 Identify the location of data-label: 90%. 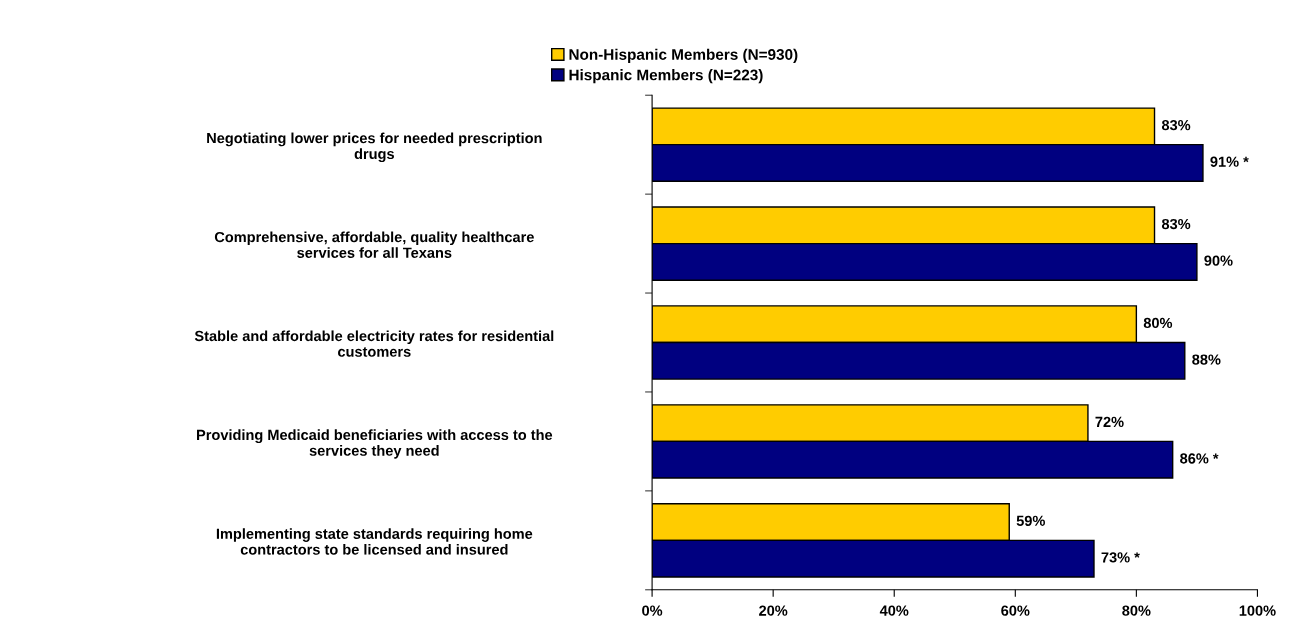
(1218, 260).